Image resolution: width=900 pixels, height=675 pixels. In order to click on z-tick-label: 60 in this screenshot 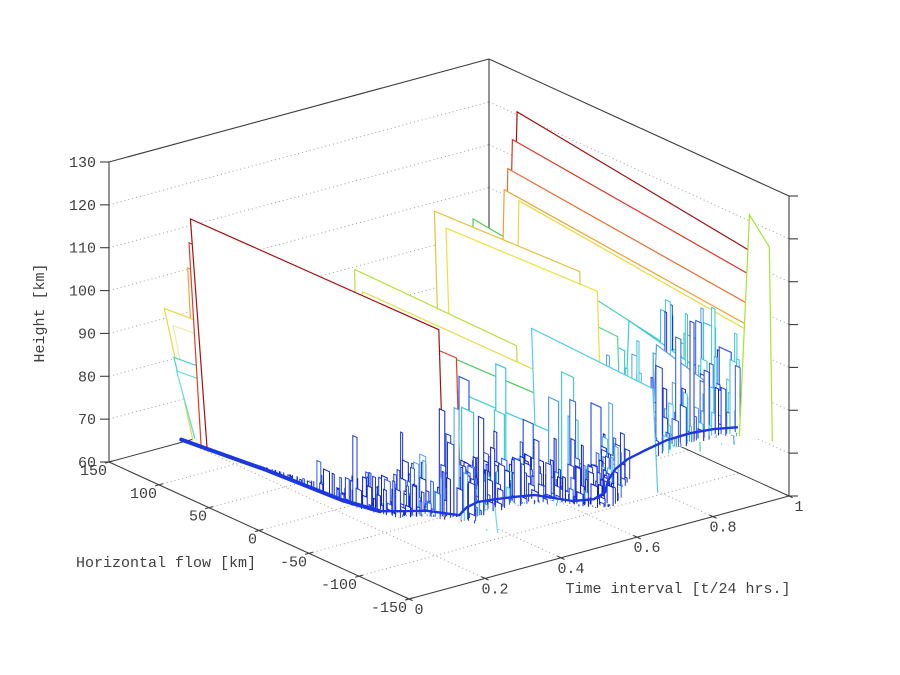, I will do `click(87, 463)`.